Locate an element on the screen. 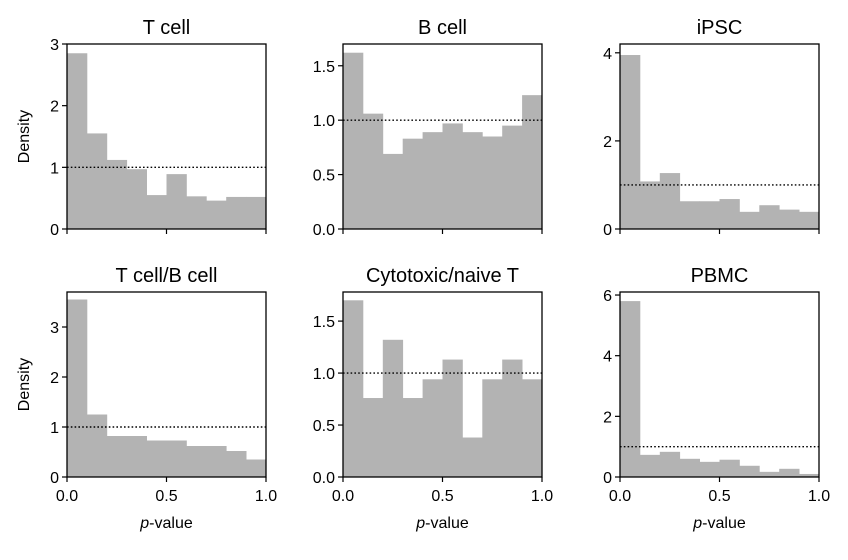  axes-frame is located at coordinates (719, 384).